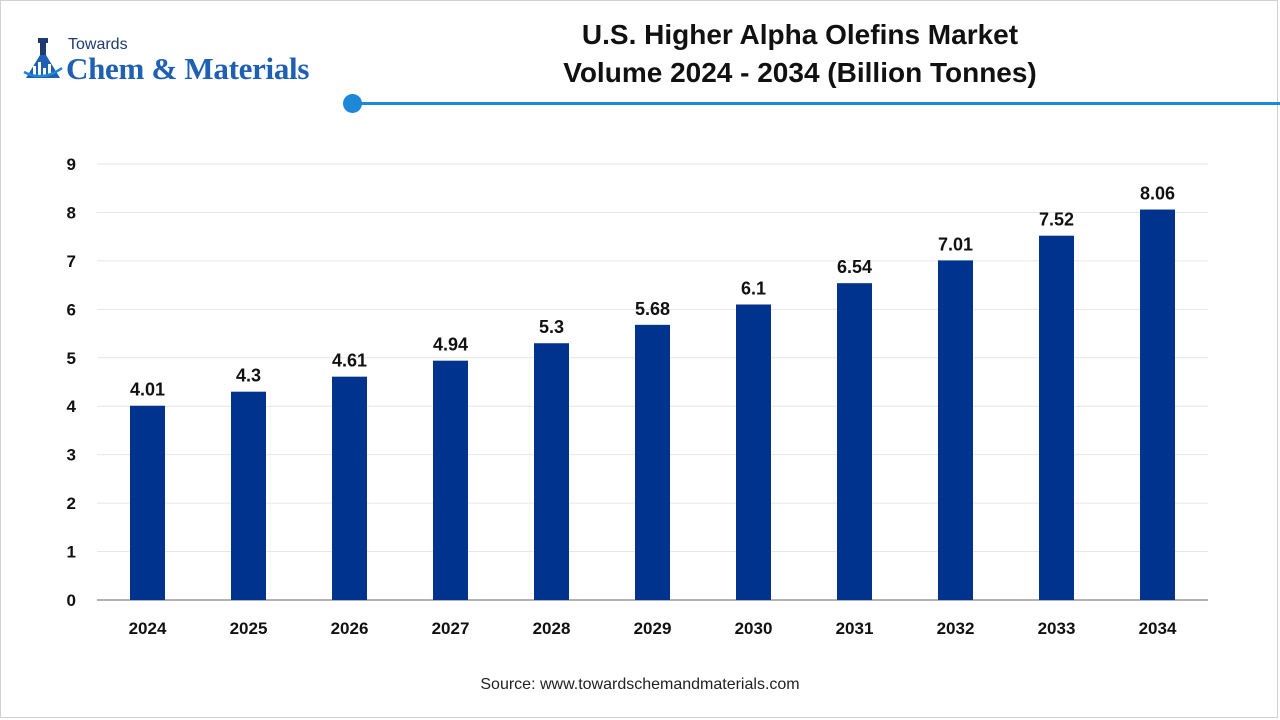 Image resolution: width=1280 pixels, height=720 pixels. I want to click on y-tick-label: 6, so click(71, 309).